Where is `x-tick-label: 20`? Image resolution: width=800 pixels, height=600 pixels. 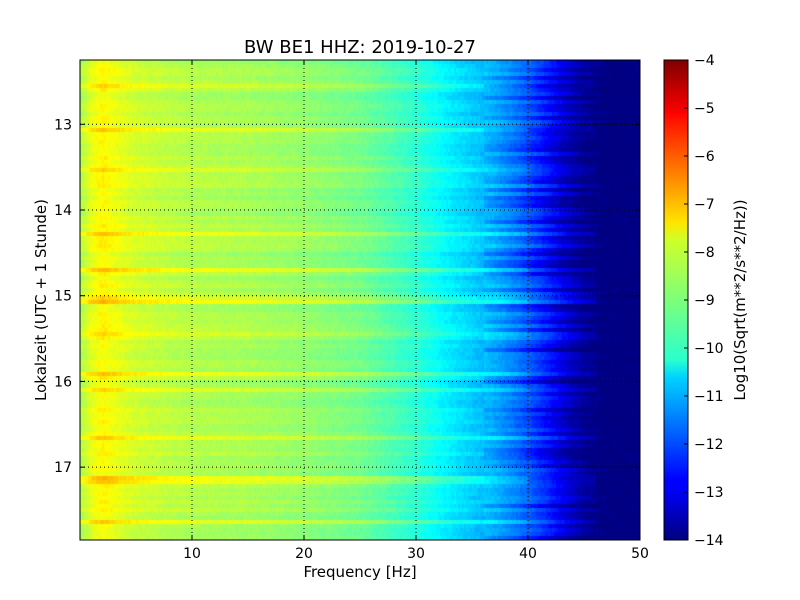 x-tick-label: 20 is located at coordinates (304, 554).